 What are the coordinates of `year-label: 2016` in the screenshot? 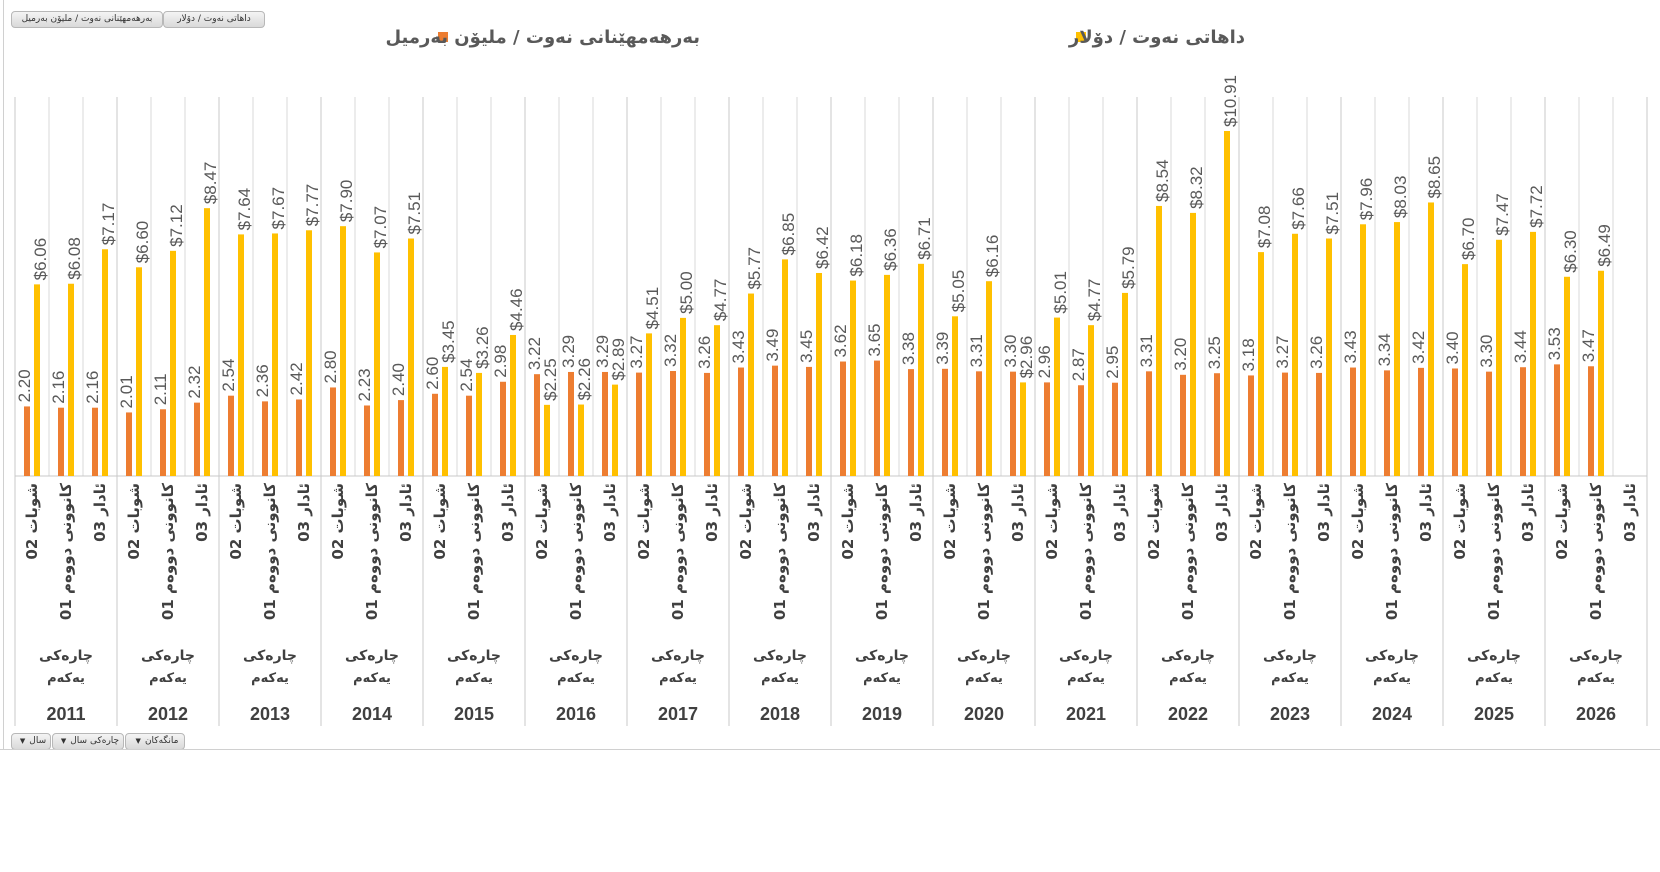 It's located at (576, 714).